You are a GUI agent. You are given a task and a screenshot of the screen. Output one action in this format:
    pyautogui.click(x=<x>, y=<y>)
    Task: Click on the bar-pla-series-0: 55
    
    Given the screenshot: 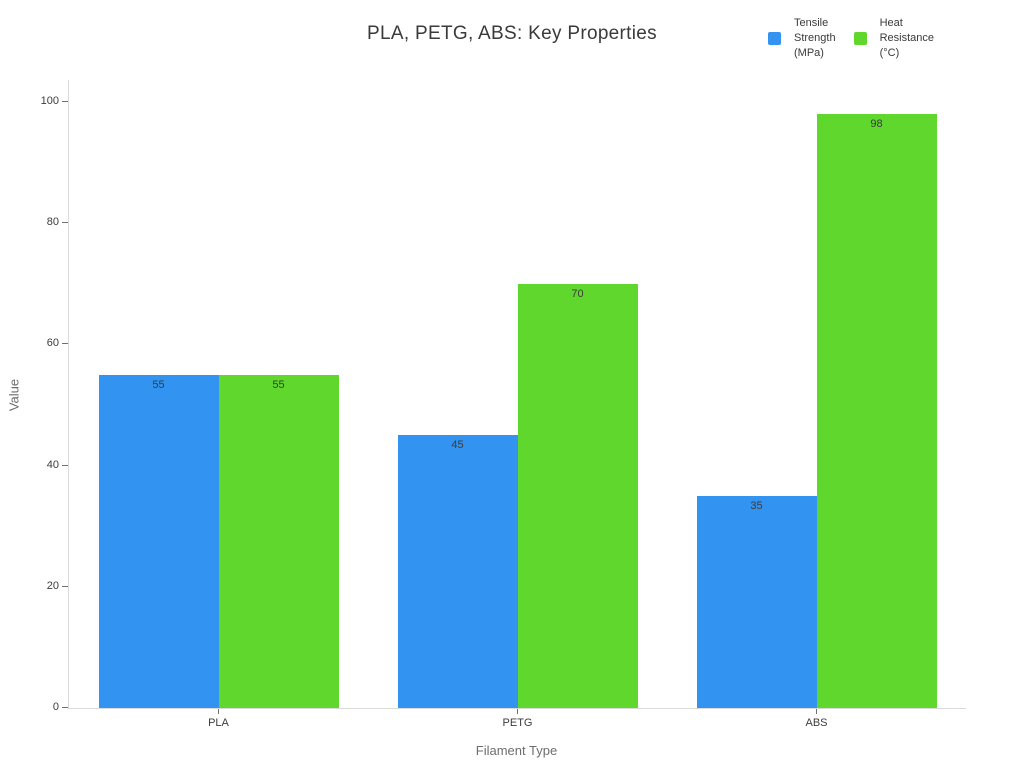 What is the action you would take?
    pyautogui.click(x=158, y=541)
    